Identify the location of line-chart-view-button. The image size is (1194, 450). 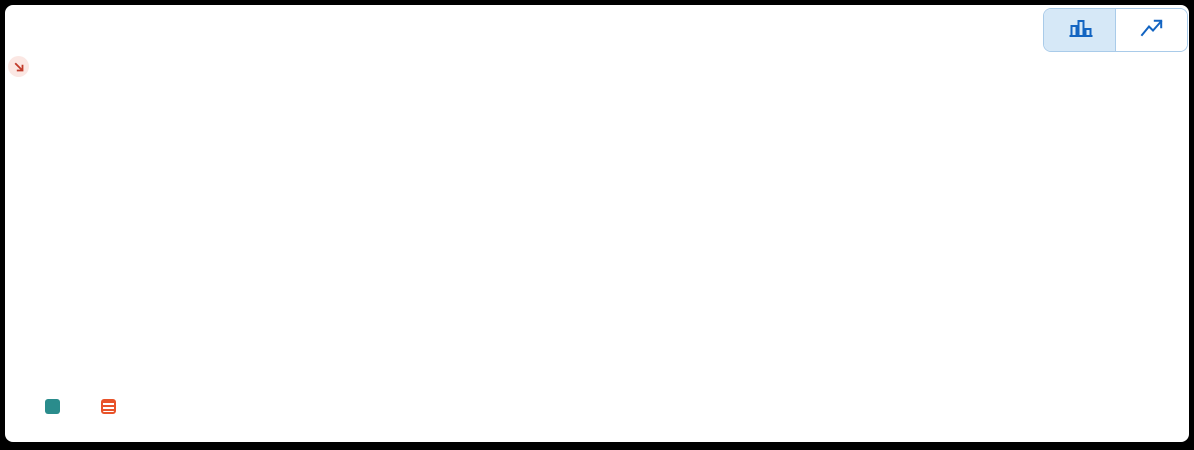
(1151, 30).